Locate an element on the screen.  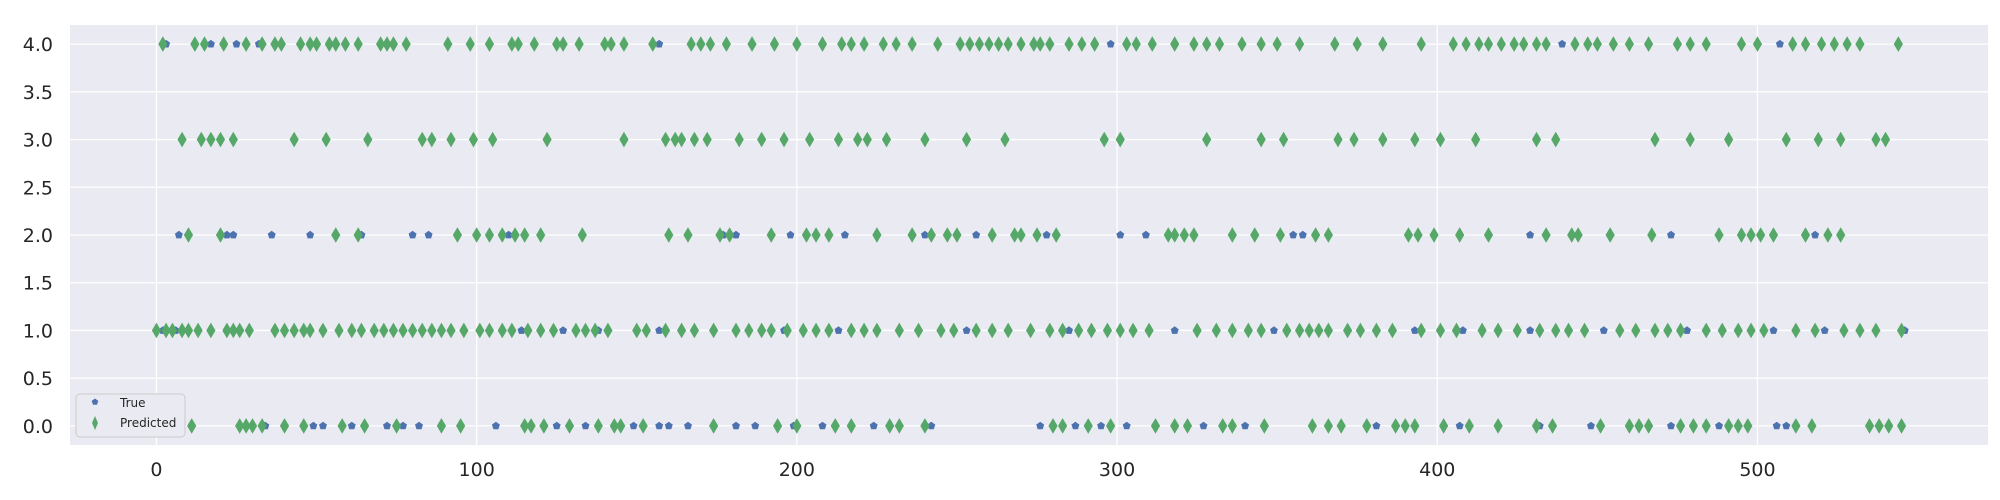
x-tick-label: 200 is located at coordinates (797, 470).